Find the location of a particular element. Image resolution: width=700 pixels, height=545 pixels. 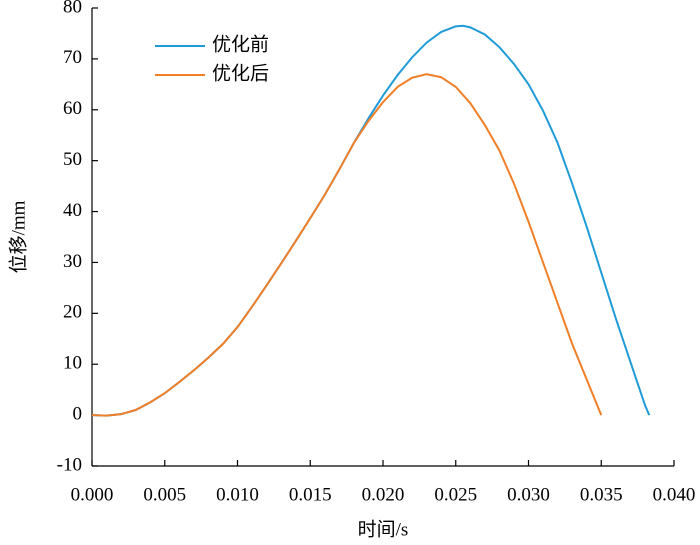

x-tick-label: 0.015 is located at coordinates (310, 494).